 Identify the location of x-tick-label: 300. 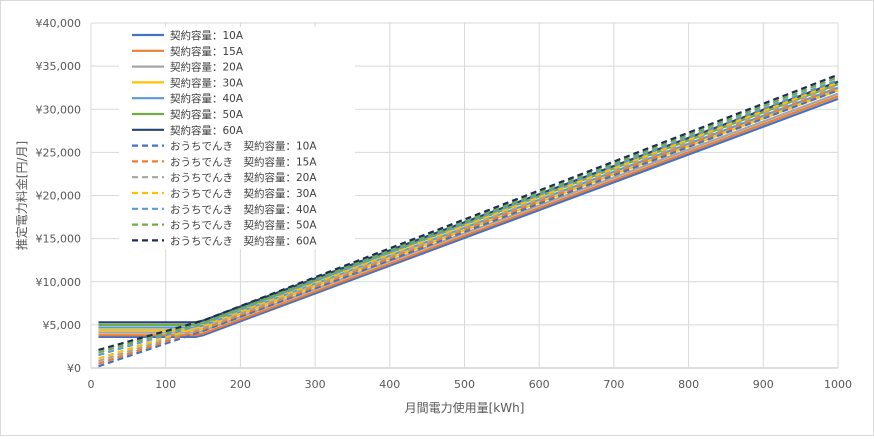
(315, 384).